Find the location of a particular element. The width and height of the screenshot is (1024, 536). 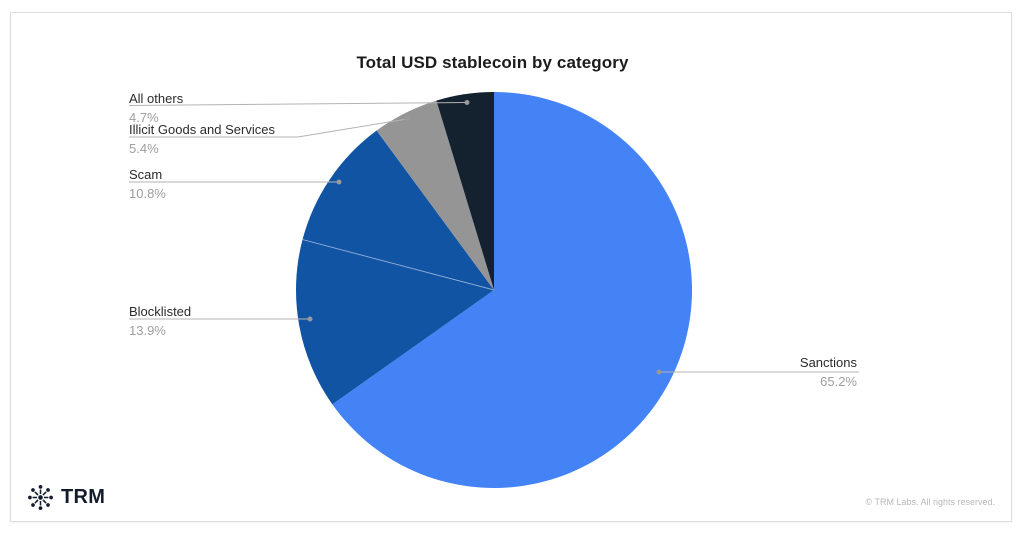

pie-label-scam: Scam 10.8% is located at coordinates (147, 184).